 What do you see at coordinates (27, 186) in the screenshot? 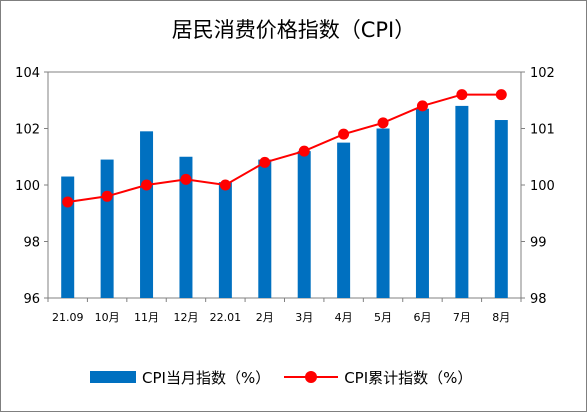
I see `y-left-tick-label: 100` at bounding box center [27, 186].